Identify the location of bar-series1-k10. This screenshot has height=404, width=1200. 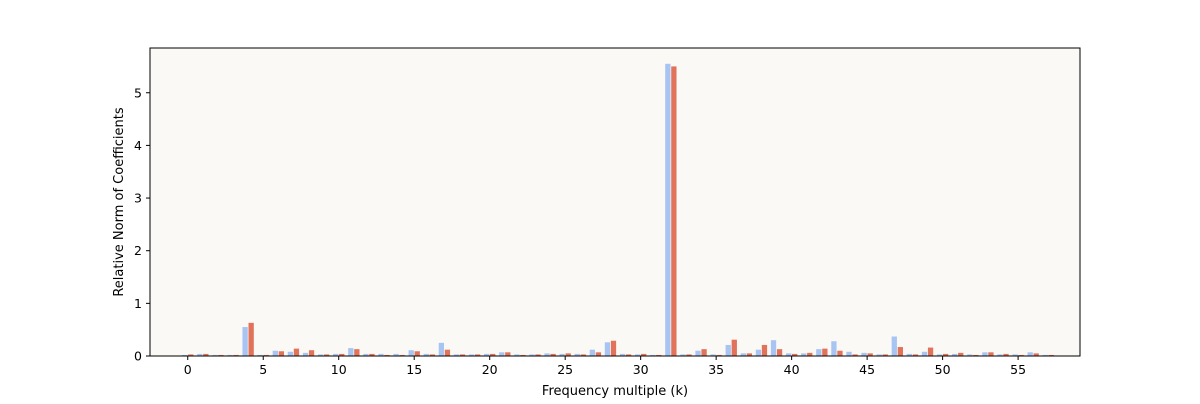
(336, 354).